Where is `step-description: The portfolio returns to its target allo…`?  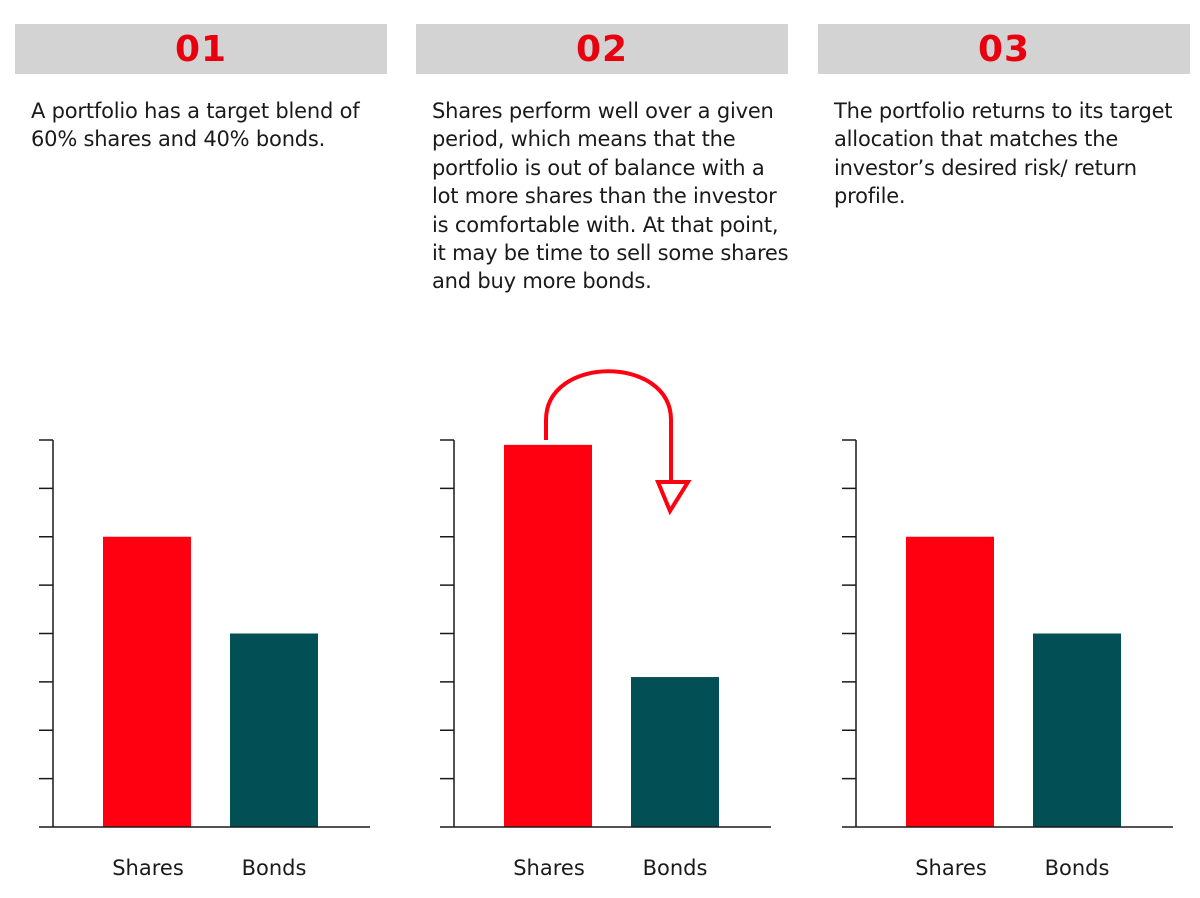 step-description: The portfolio returns to its target allo… is located at coordinates (1003, 154).